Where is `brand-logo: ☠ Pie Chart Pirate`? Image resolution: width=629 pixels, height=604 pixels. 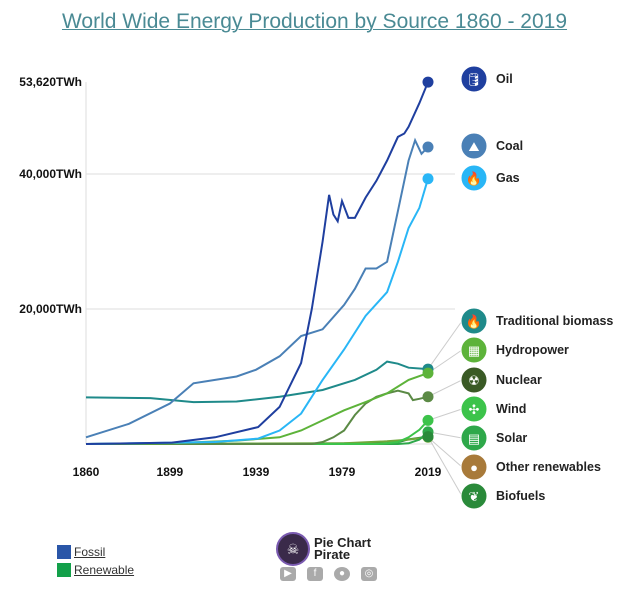
brand-logo: ☠ Pie Chart Pirate is located at coordinates (323, 549).